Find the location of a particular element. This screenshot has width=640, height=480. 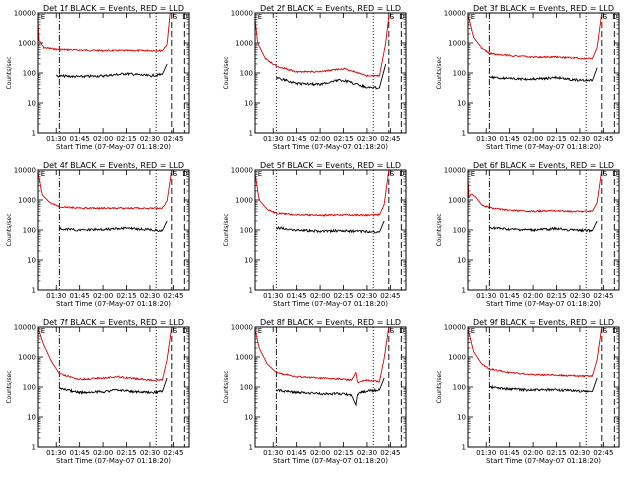

panel-title: Det 8f BLACK = Events, RED = LLD is located at coordinates (330, 322).